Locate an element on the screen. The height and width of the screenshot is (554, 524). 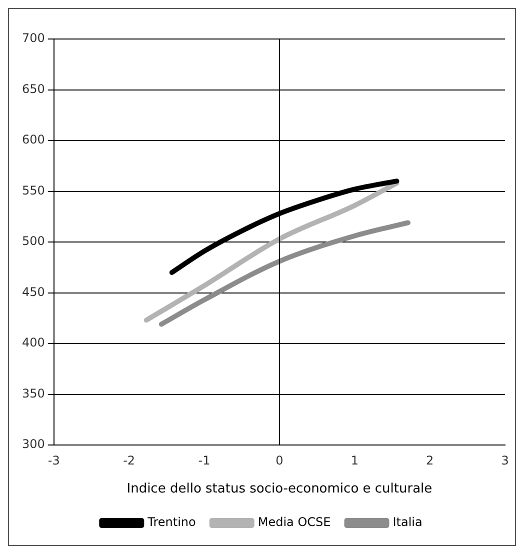
x-axis-title: Indice dello status socio-economico e culturale is located at coordinates (279, 489).